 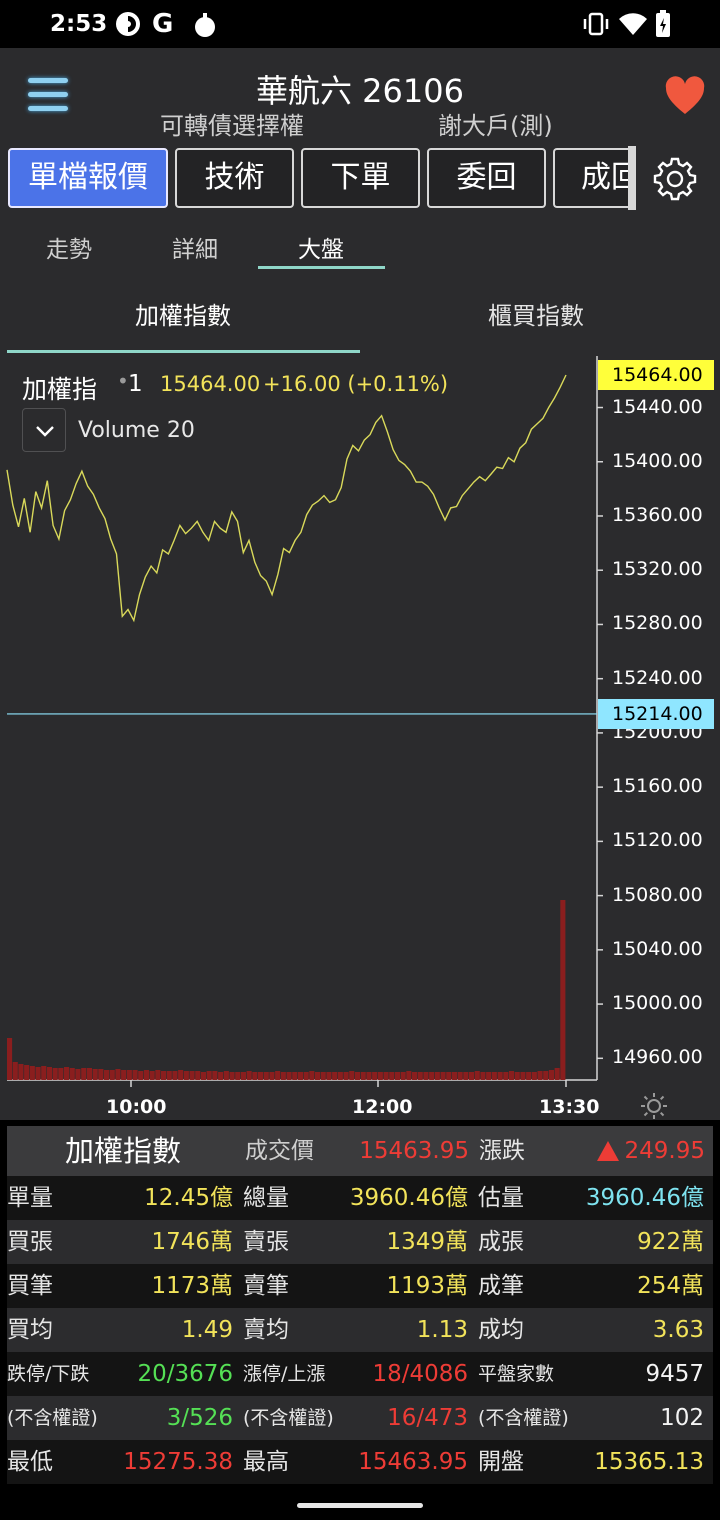 I want to click on info-value: 9457, so click(x=674, y=1374).